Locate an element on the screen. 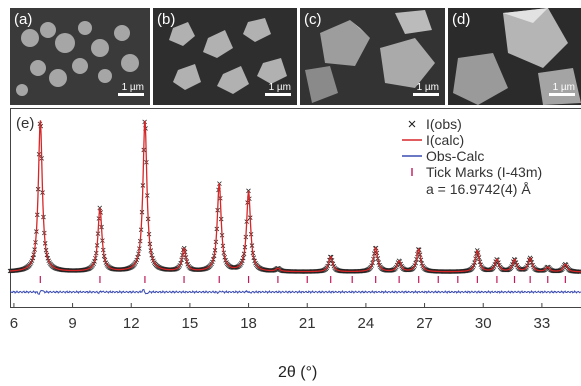  x-tick-label: 6 is located at coordinates (14, 323).